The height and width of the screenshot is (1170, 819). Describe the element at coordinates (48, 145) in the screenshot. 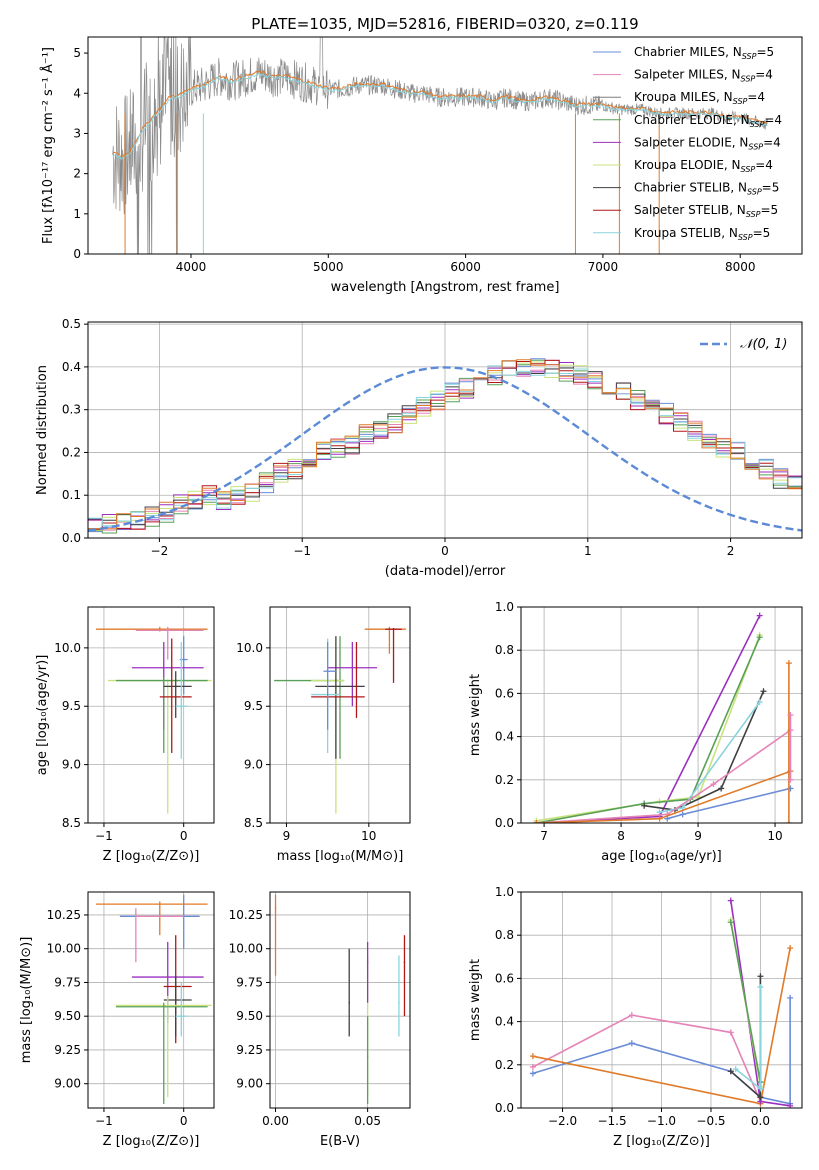

I see `y-axis-label: Flux [fλ10⁻¹⁷ erg cm⁻² s⁻¹ Å⁻¹]` at that location.